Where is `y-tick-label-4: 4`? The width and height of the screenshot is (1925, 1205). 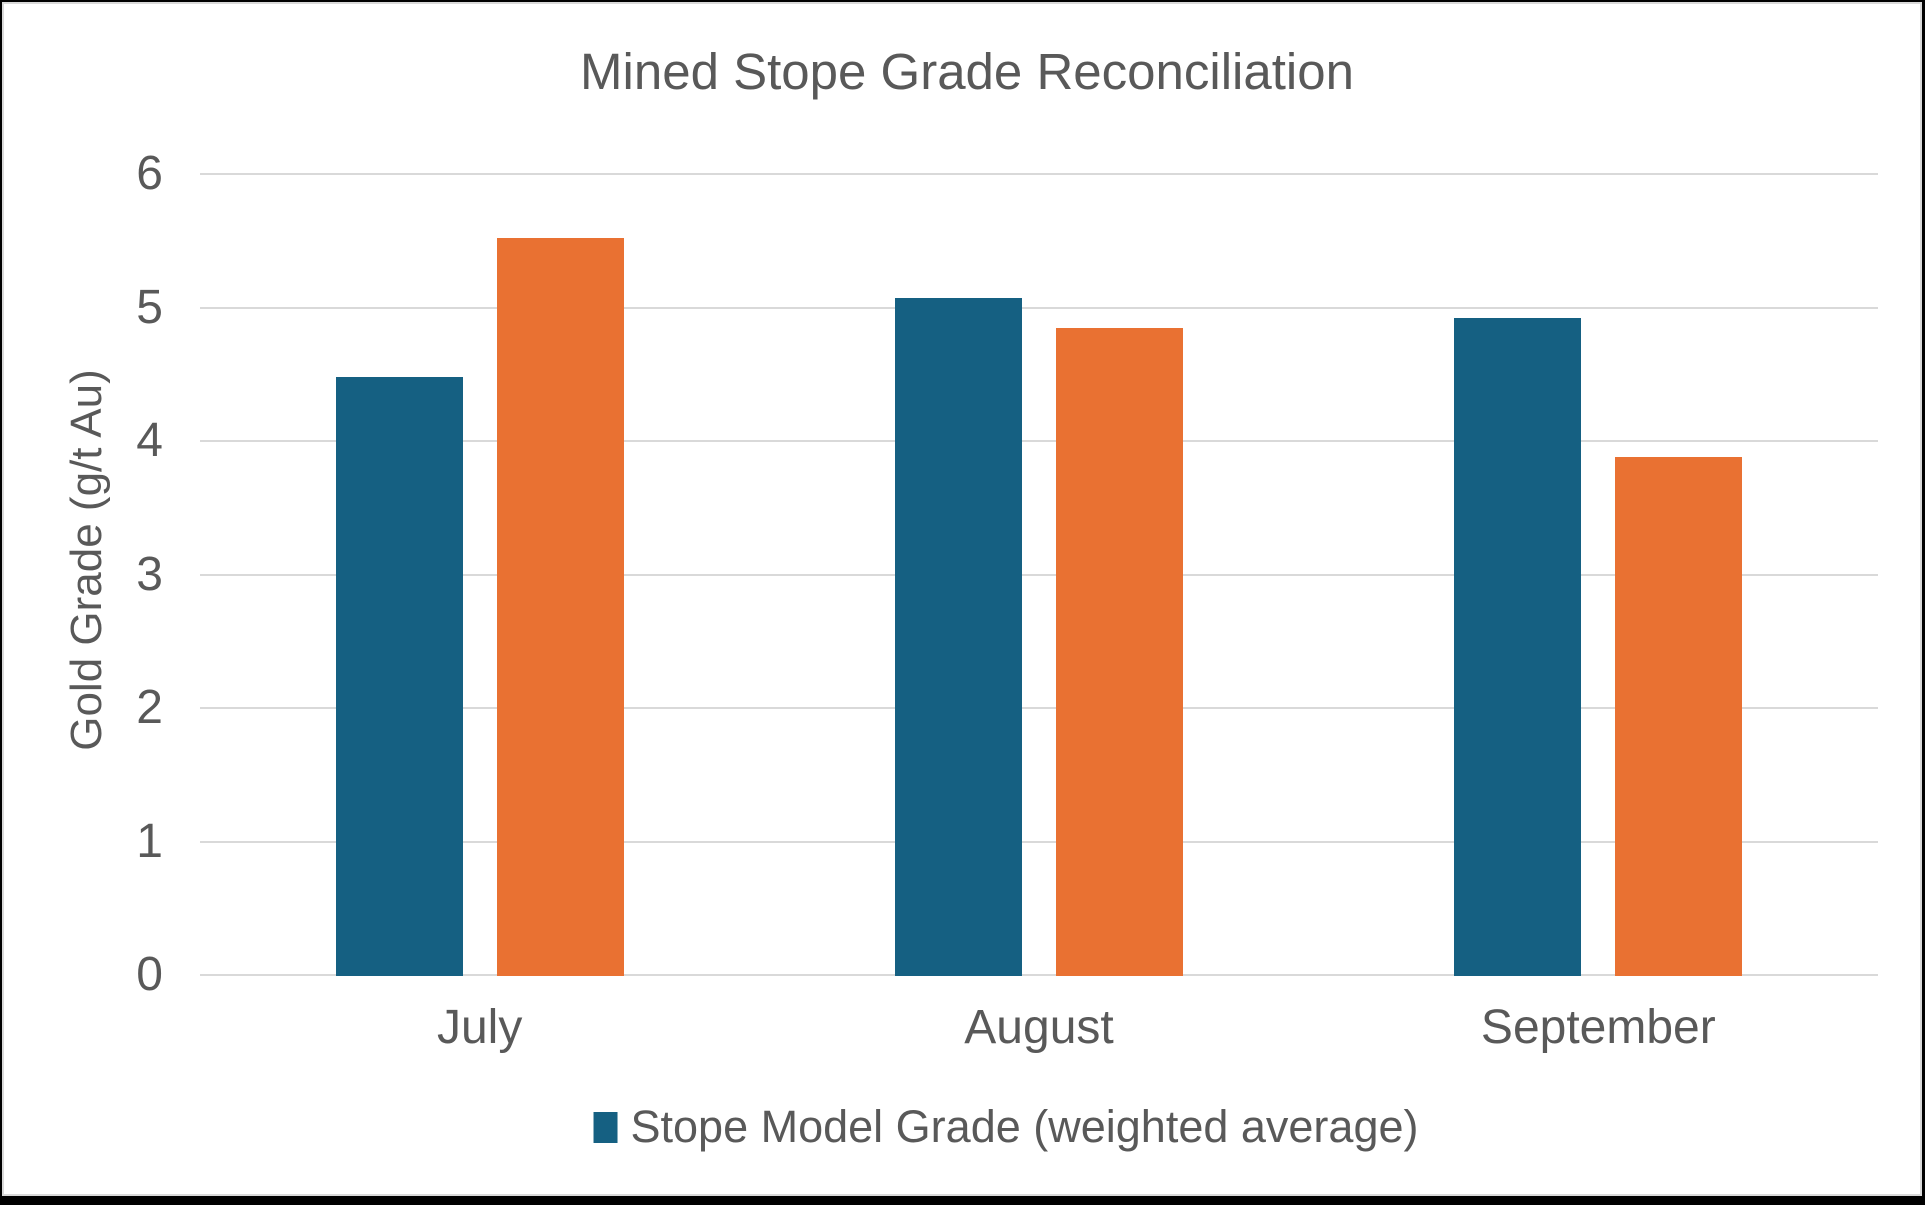
y-tick-label-4: 4 is located at coordinates (149, 440).